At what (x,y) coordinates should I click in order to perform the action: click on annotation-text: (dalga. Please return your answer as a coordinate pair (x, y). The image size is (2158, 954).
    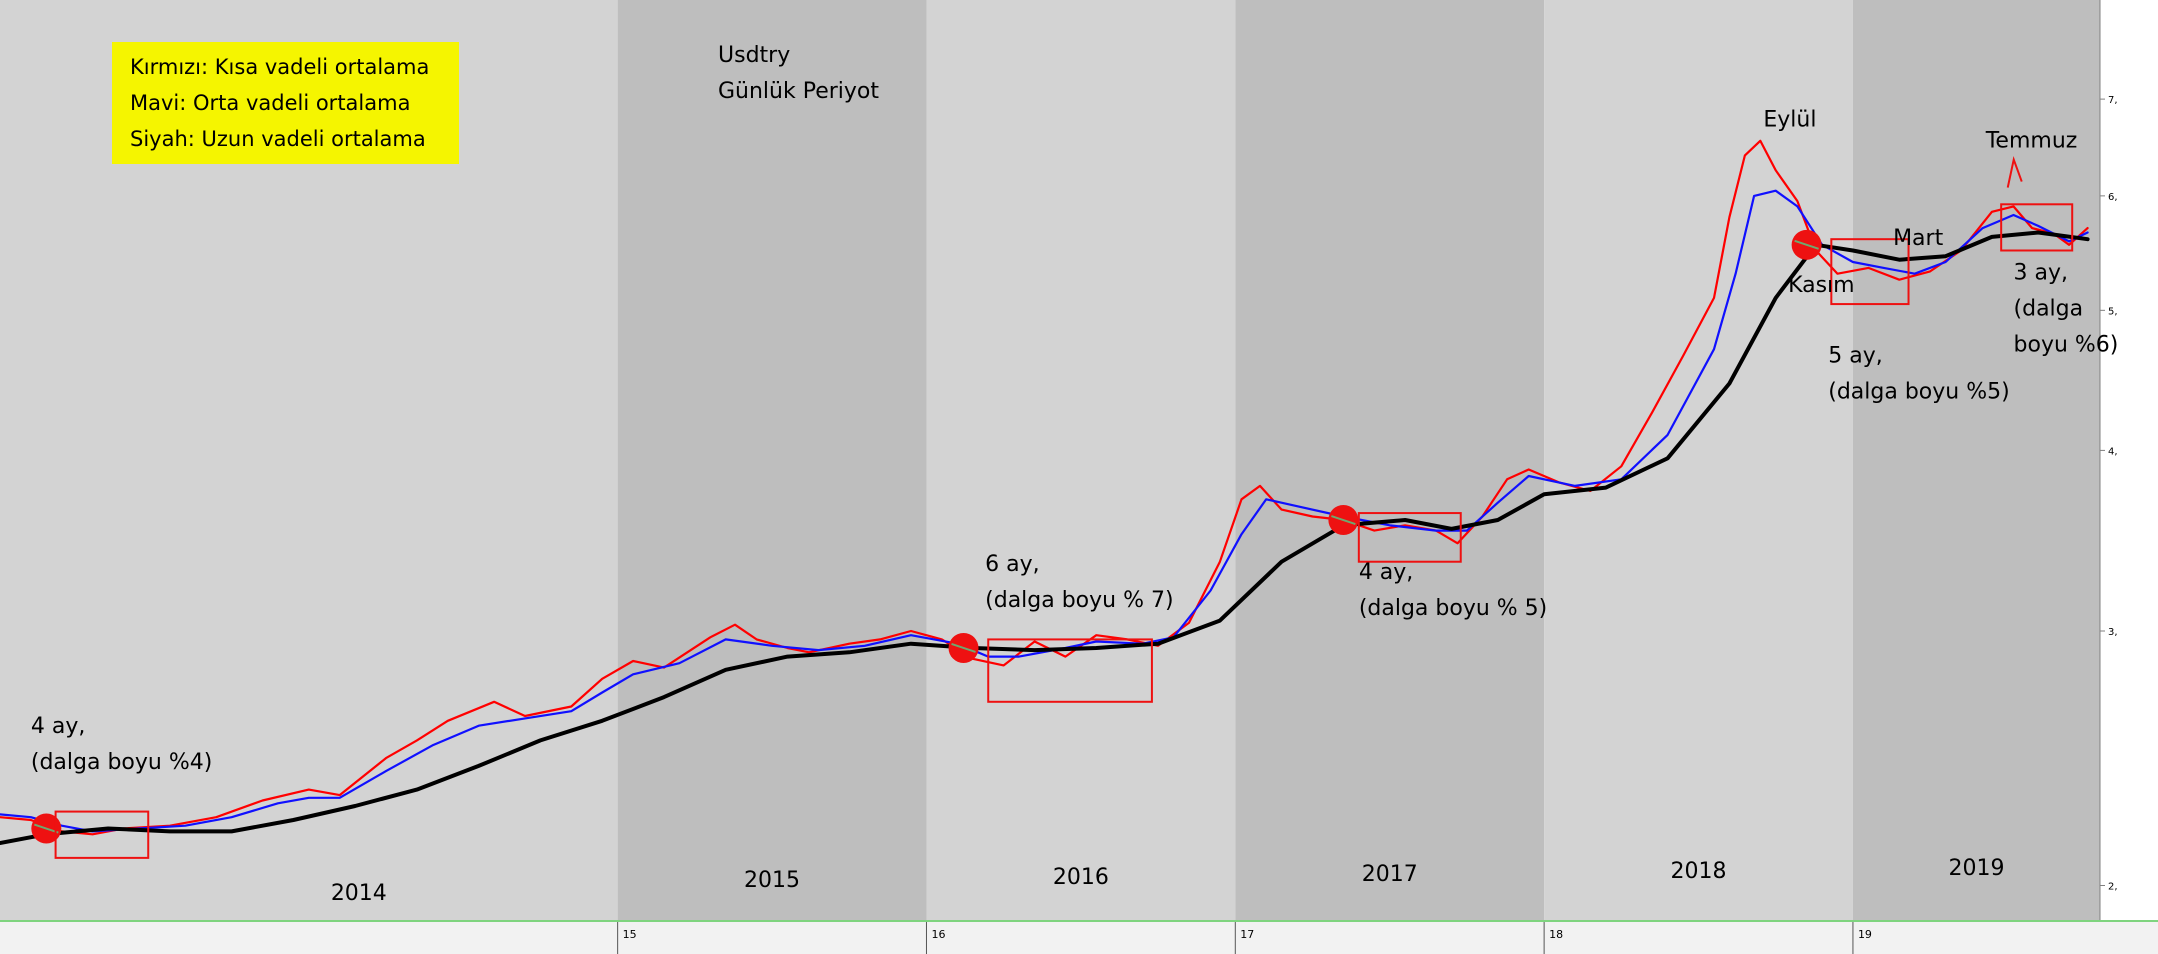
    Looking at the image, I should click on (2049, 309).